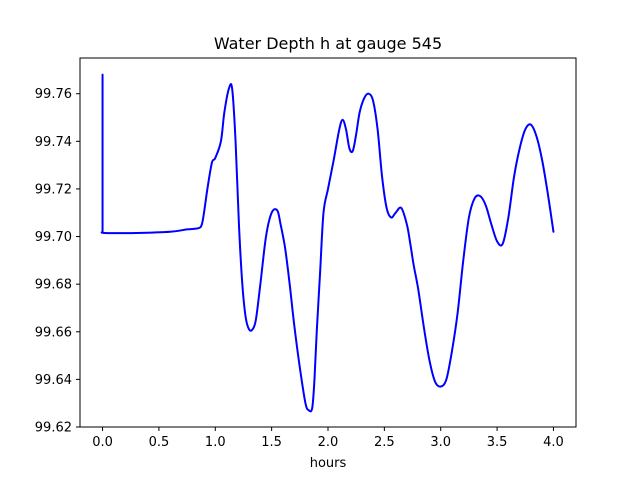  Describe the element at coordinates (328, 442) in the screenshot. I see `x-tick-label: 2.0` at that location.